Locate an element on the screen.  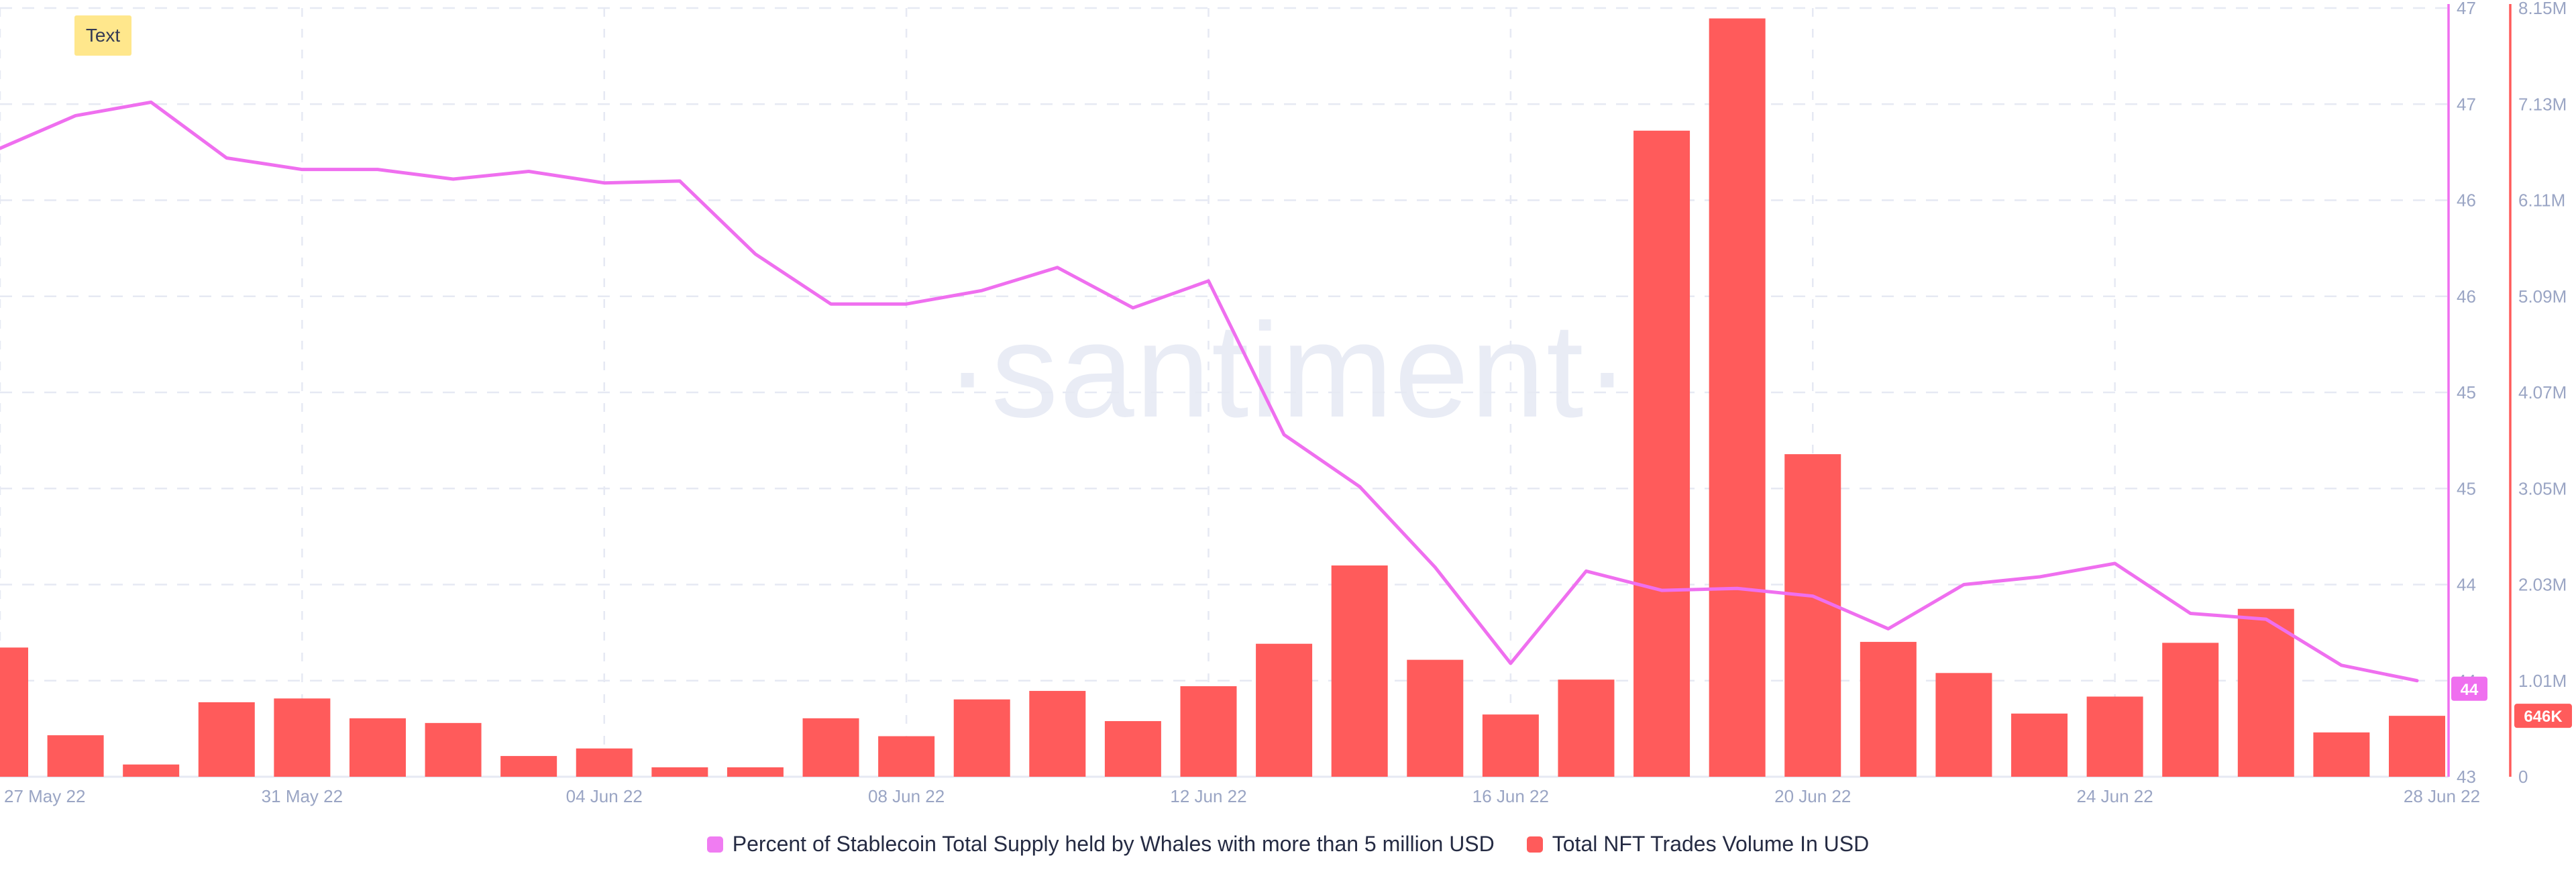
y-tick-label: 44 is located at coordinates (2466, 585).